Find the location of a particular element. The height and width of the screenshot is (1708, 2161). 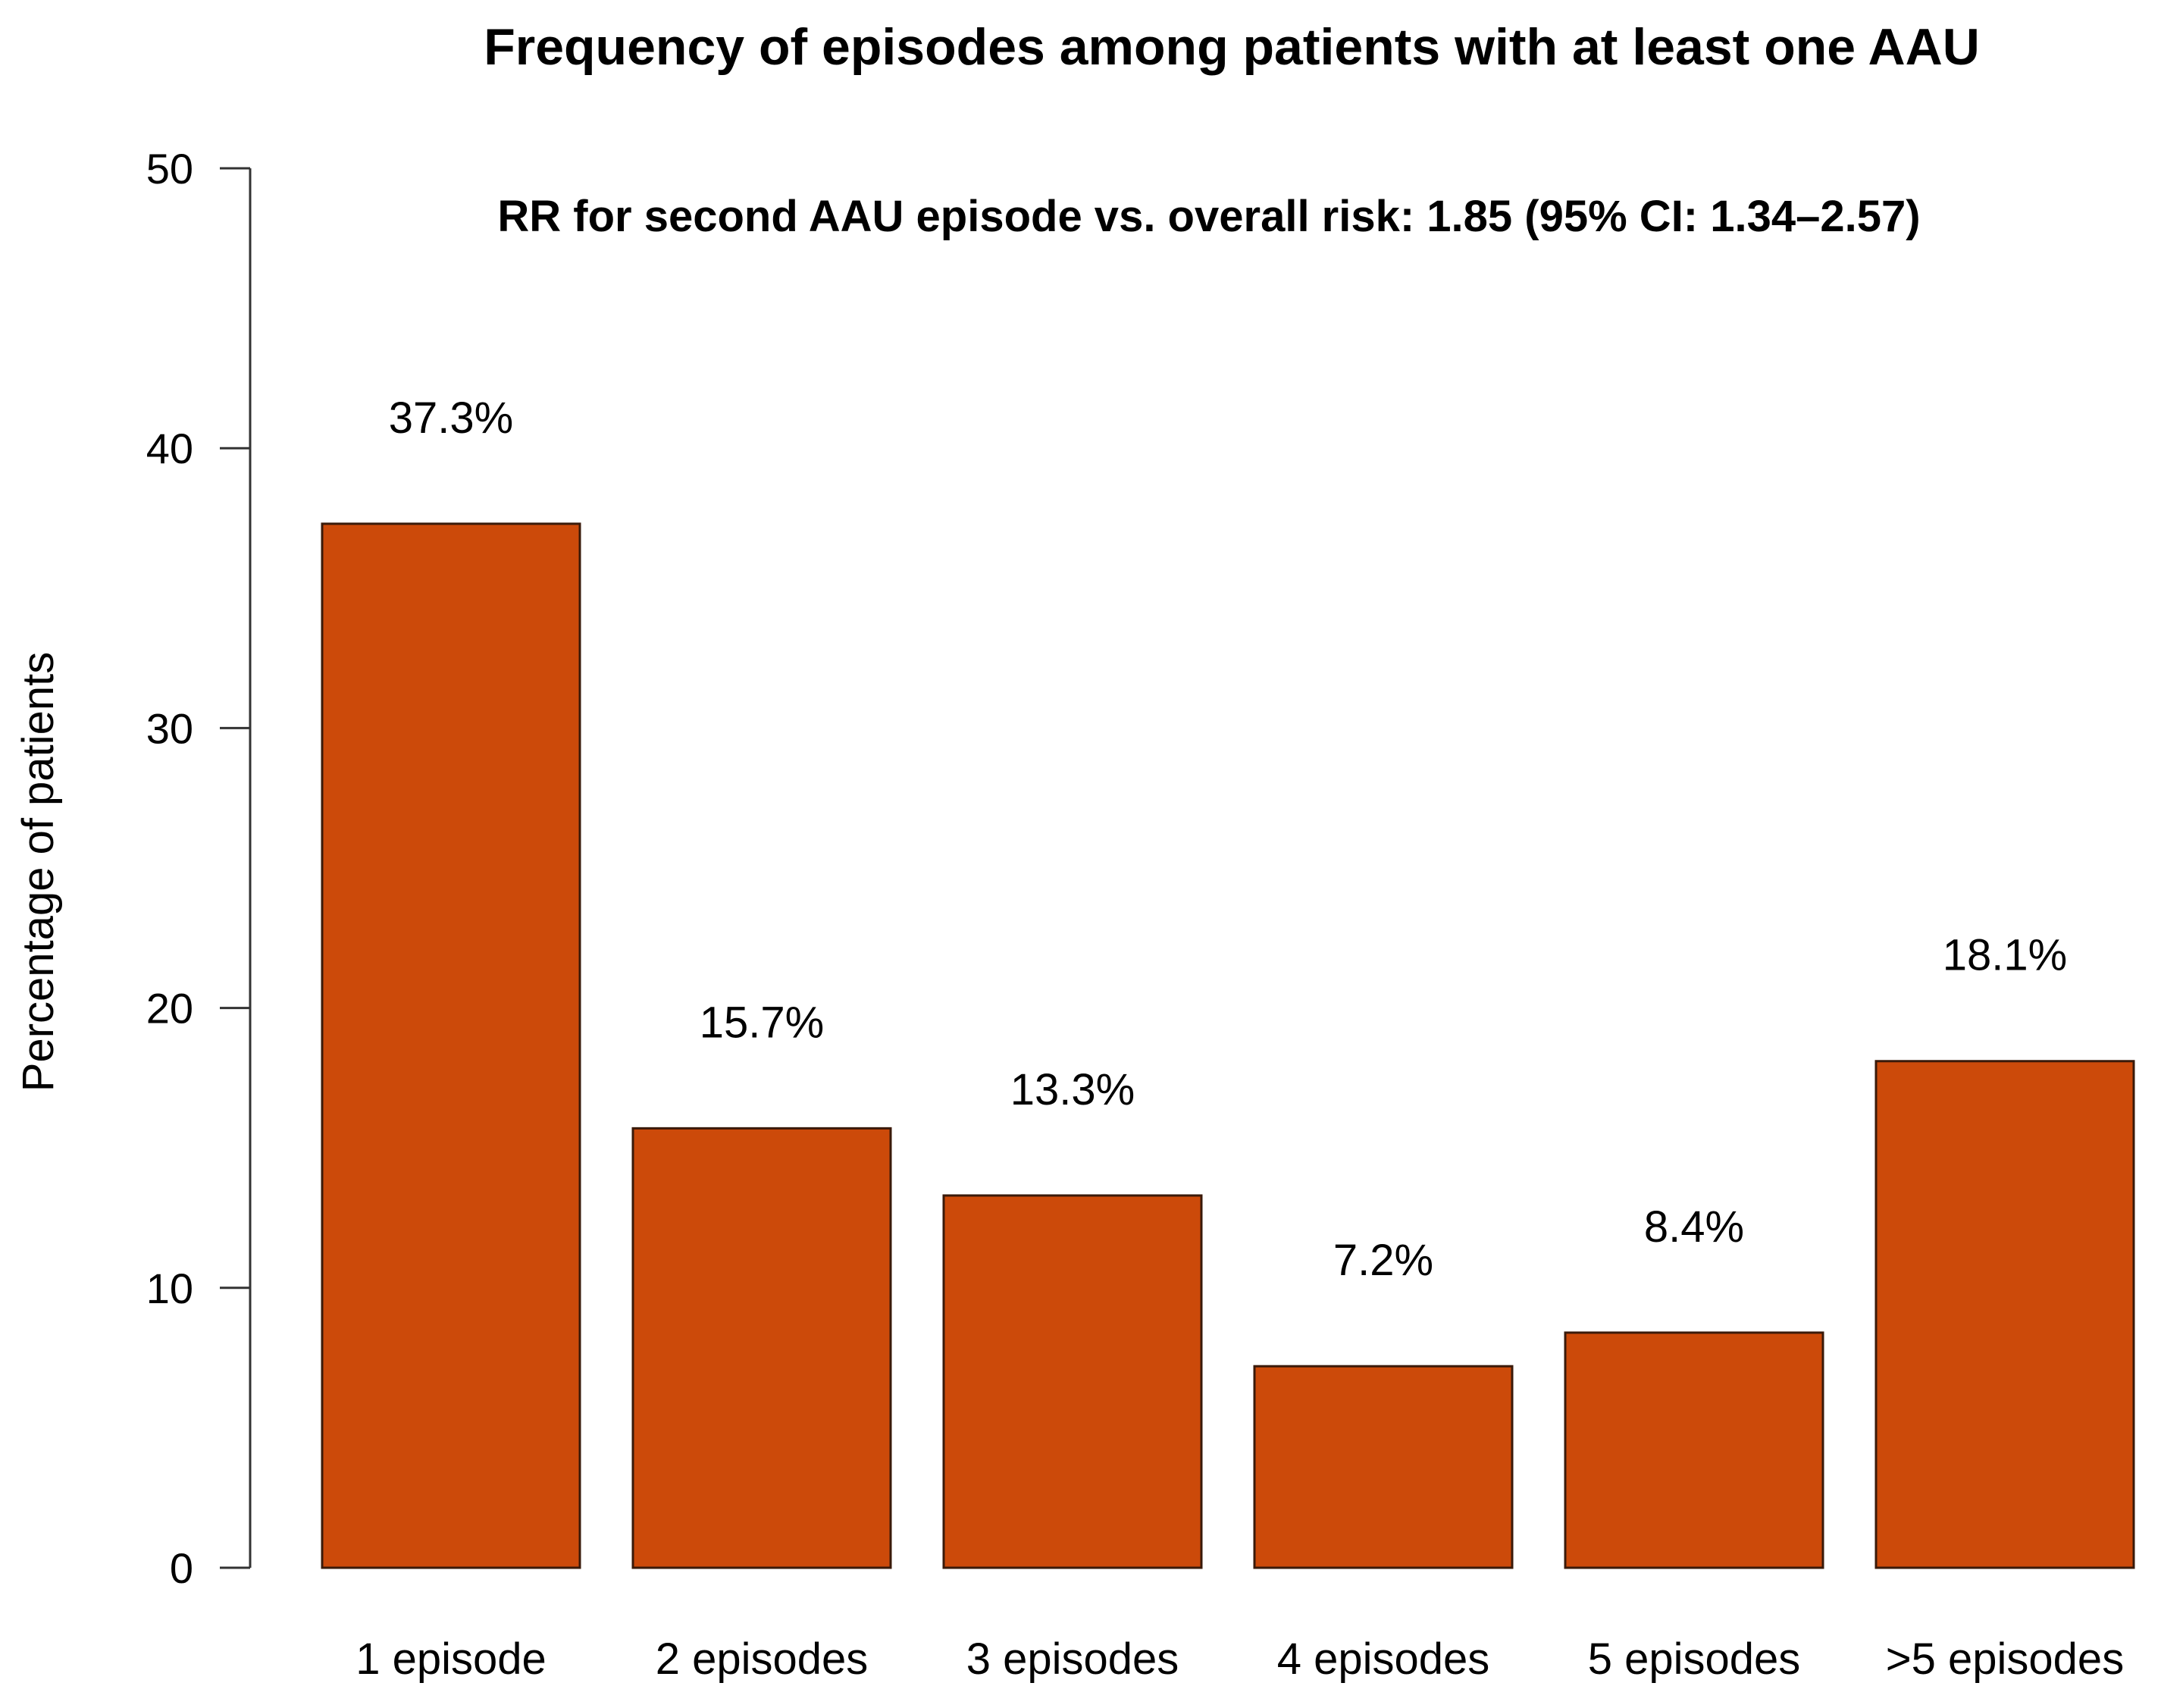

y-tick-label: 10 is located at coordinates (169, 1288).